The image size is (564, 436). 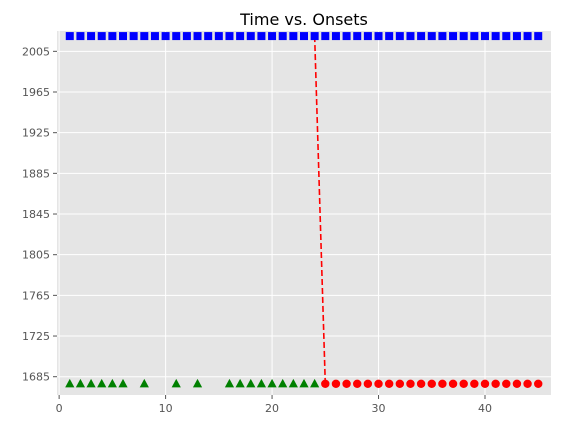 I want to click on y-tick-label: 1765, so click(x=36, y=295).